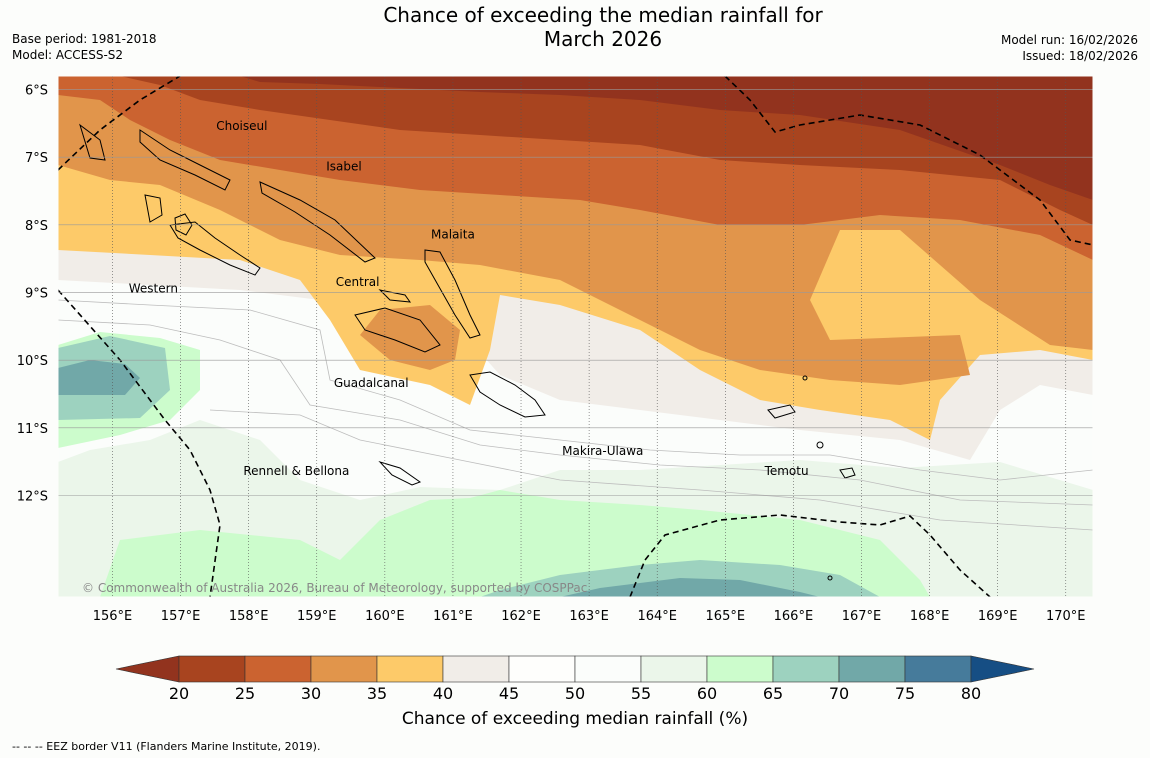  What do you see at coordinates (245, 693) in the screenshot?
I see `colorbar-tick-label: 25` at bounding box center [245, 693].